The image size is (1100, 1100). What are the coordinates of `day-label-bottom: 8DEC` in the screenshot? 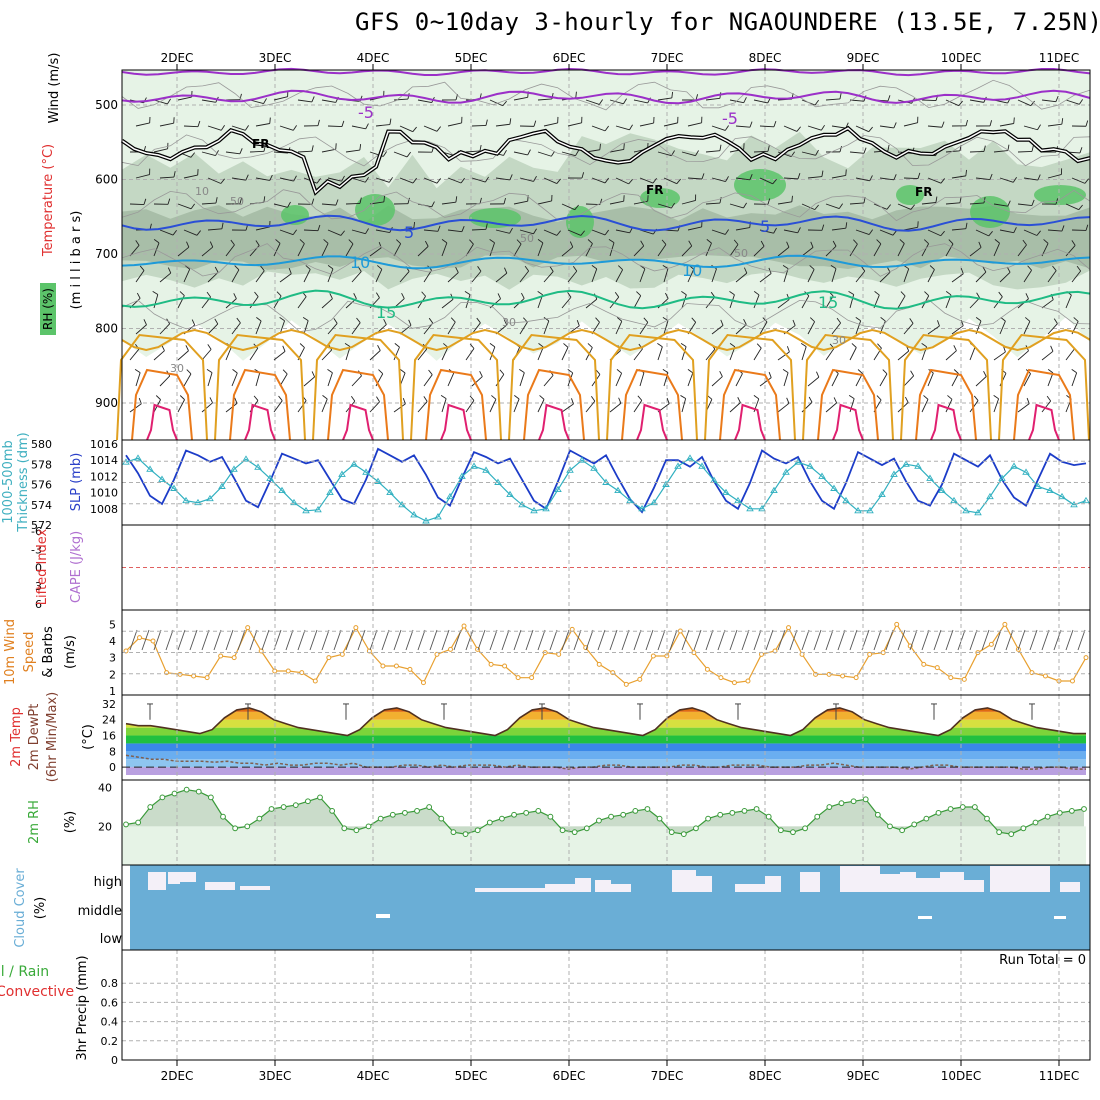 It's located at (765, 1076).